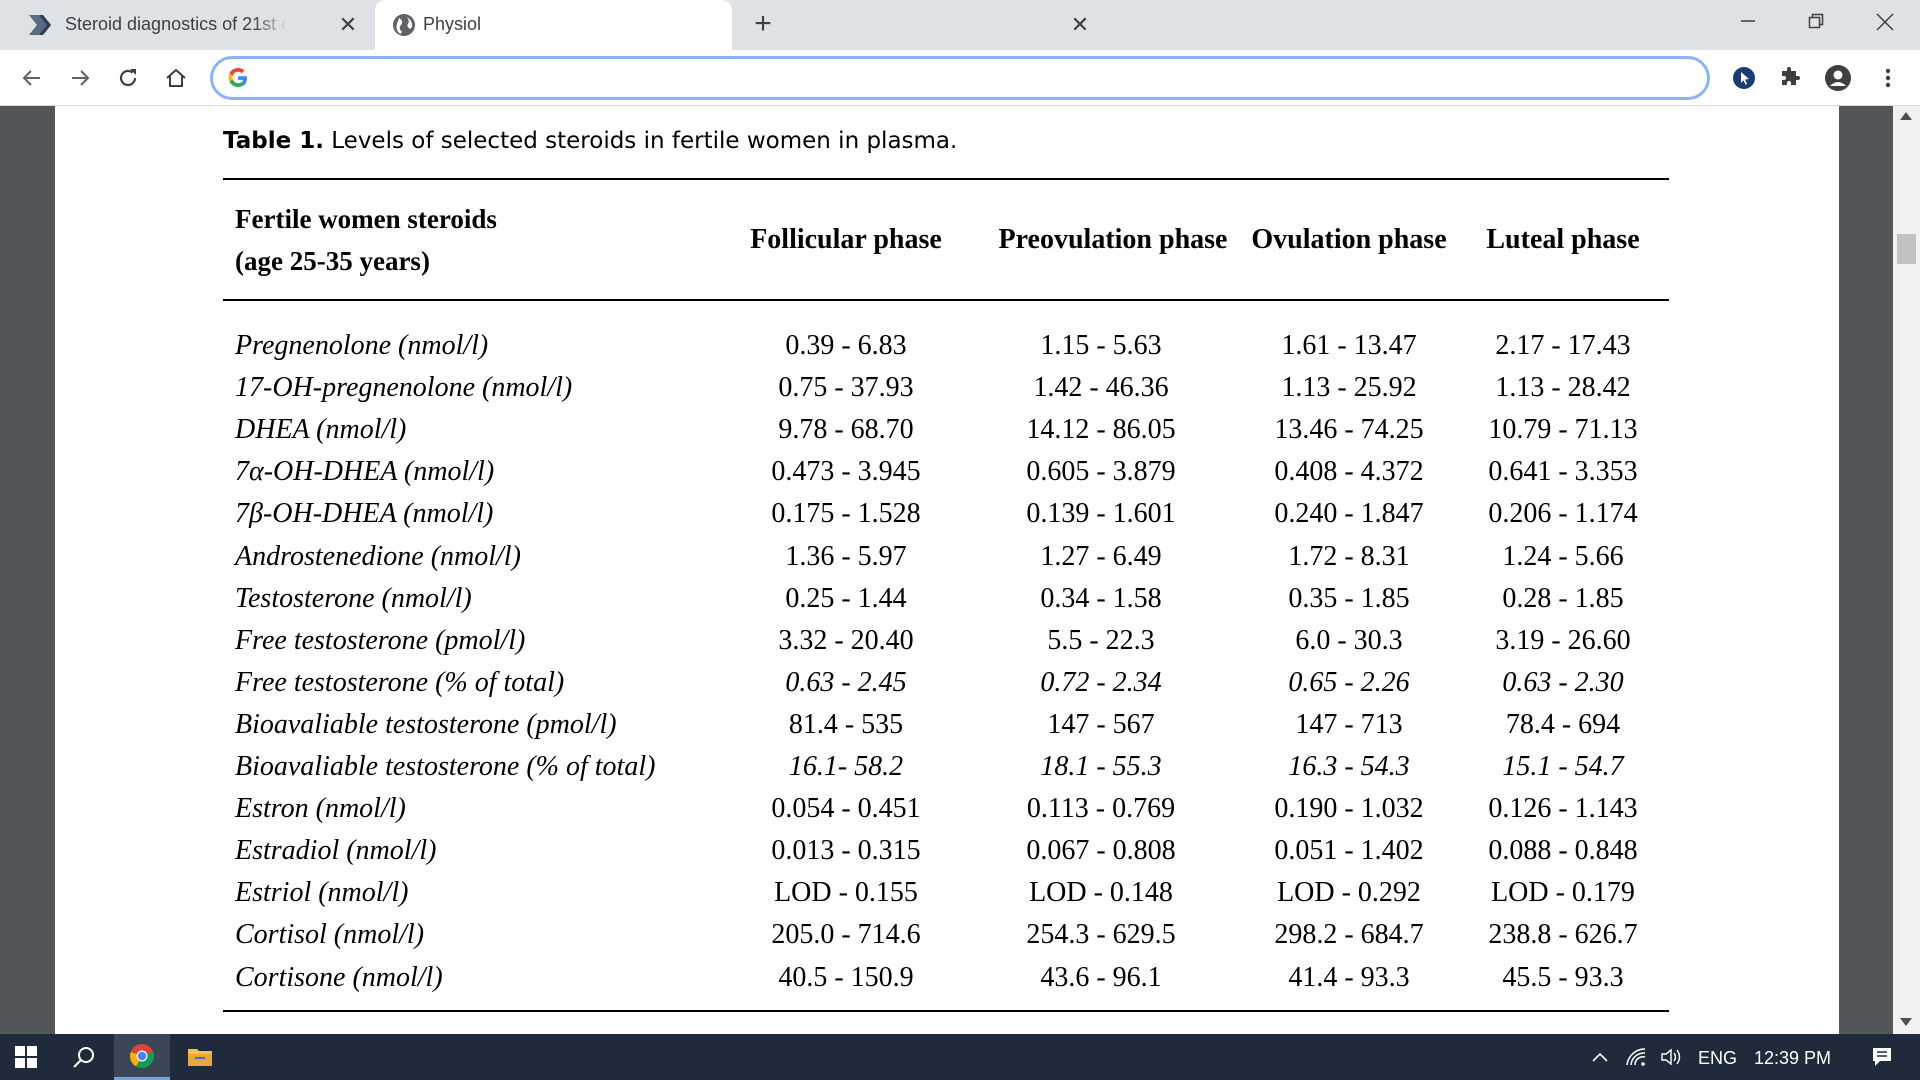 This screenshot has height=1080, width=1920. Describe the element at coordinates (332, 261) in the screenshot. I see `row-header-line2: (age 25-35 years)` at that location.